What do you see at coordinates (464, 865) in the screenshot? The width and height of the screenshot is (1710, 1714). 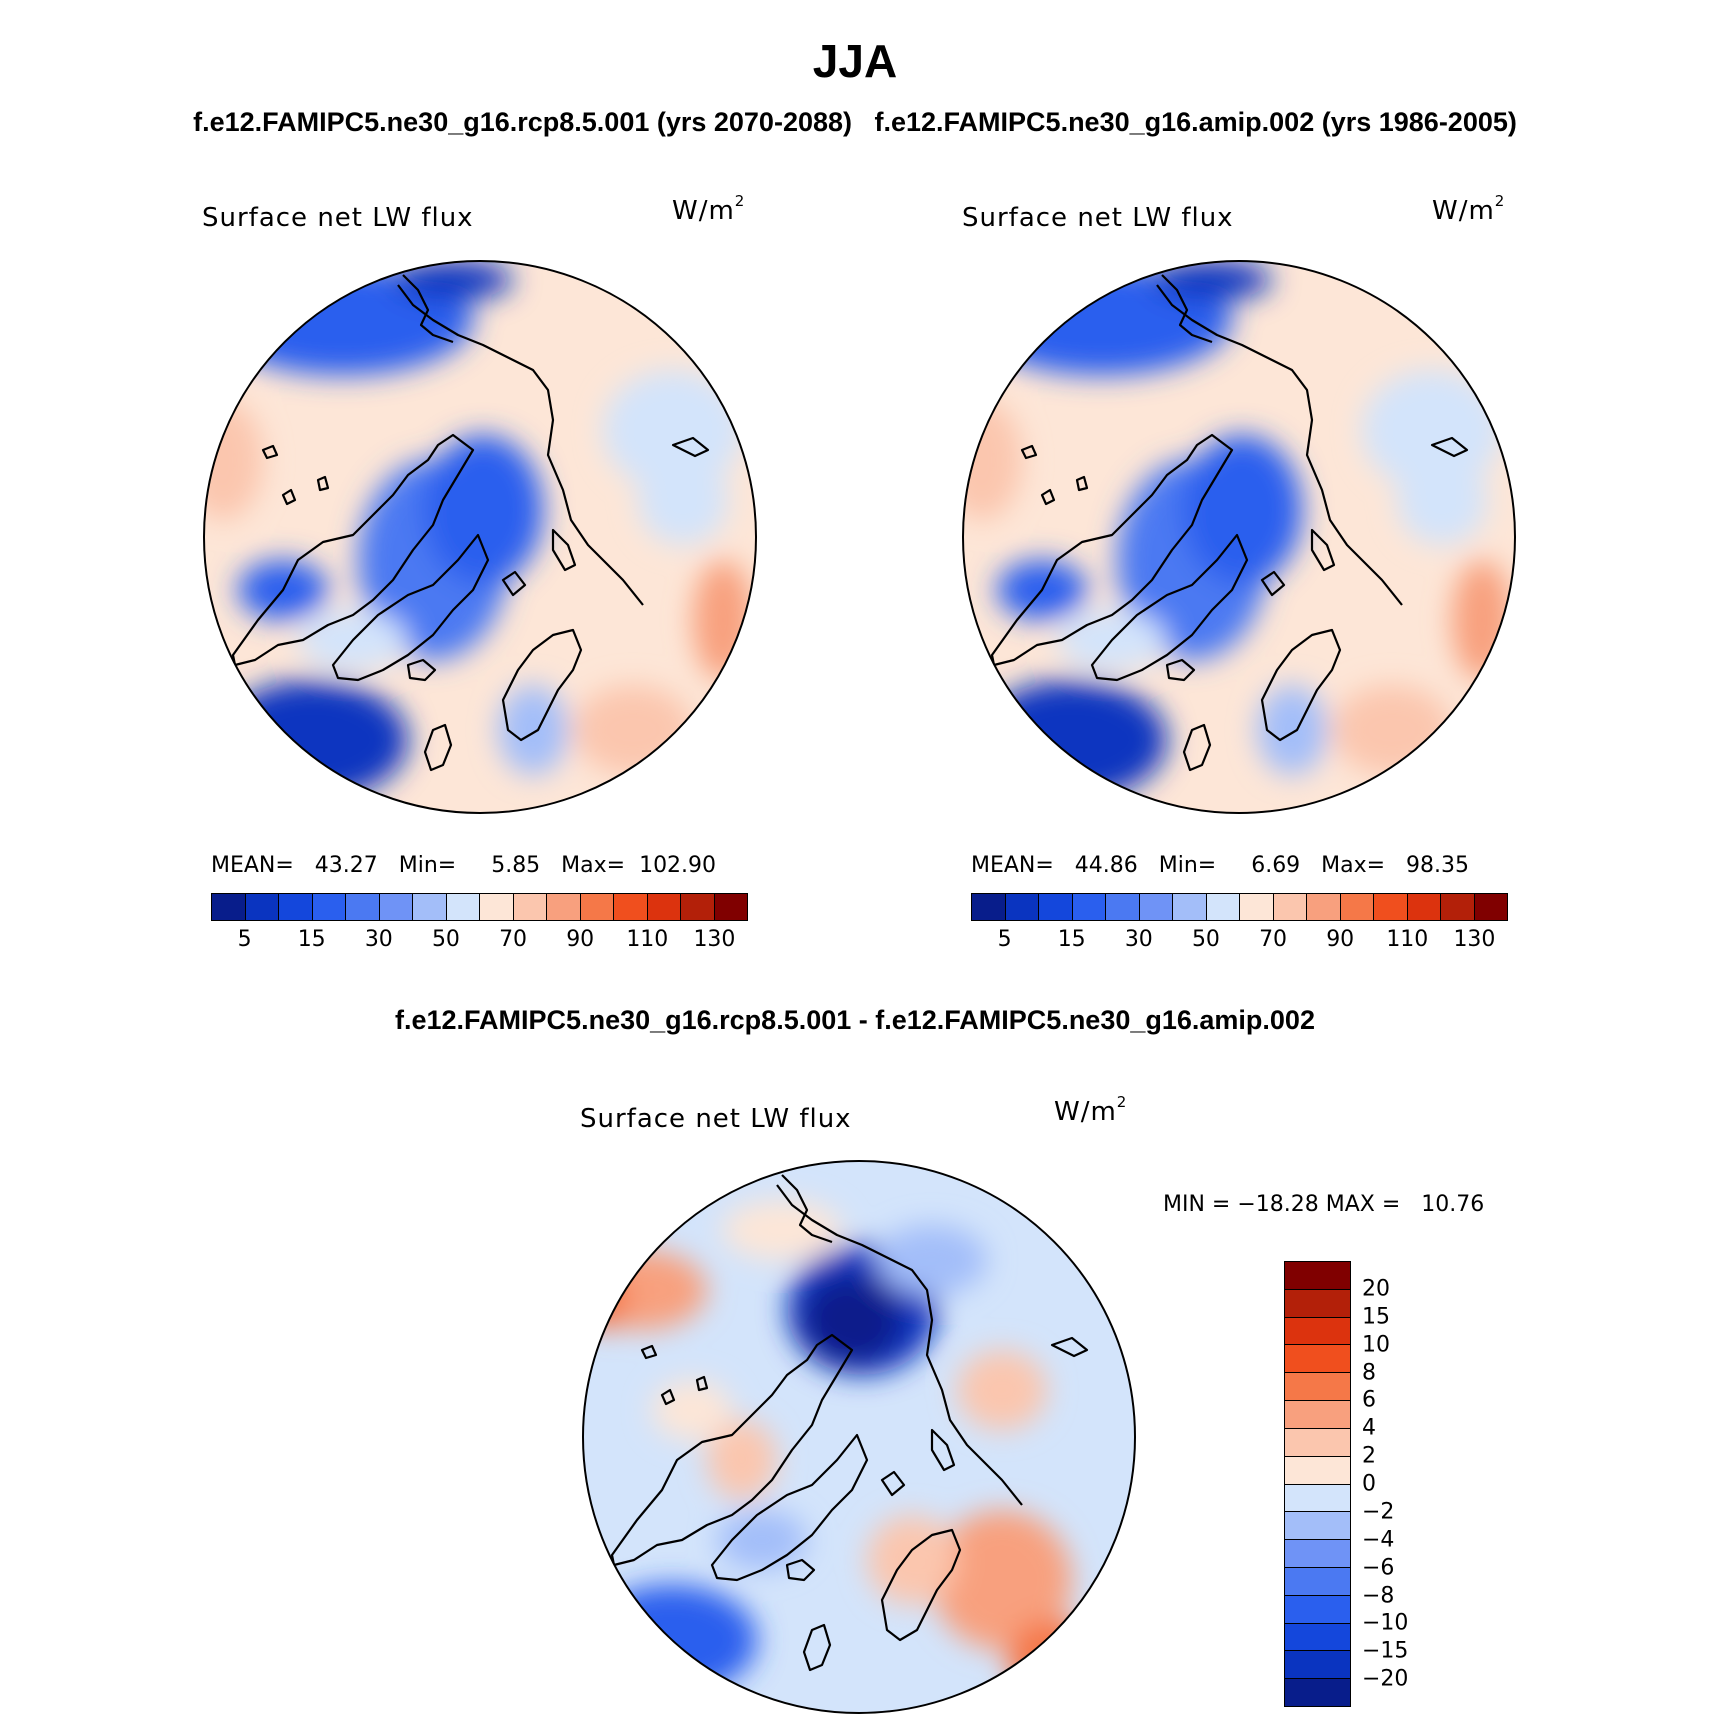 I see `panel1-stats: MEAN= 43.27 Min= 5.85 Max= 102.90` at bounding box center [464, 865].